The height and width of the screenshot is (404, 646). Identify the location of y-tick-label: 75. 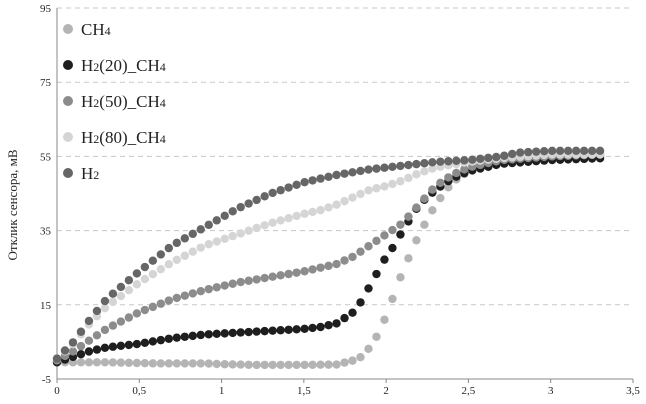
(46, 83).